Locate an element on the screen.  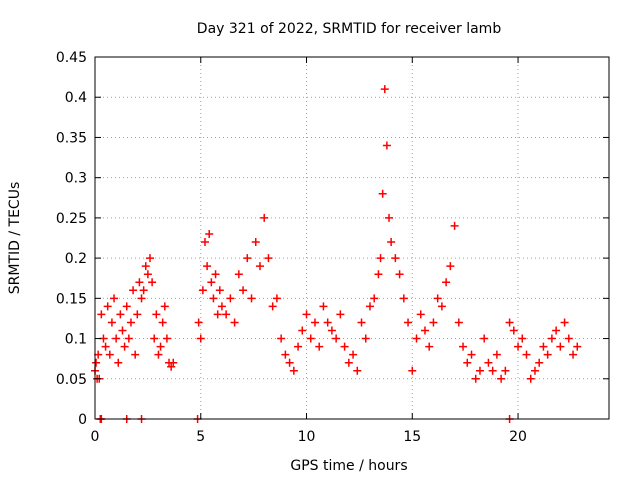
x-tick-label: 10 is located at coordinates (307, 437).